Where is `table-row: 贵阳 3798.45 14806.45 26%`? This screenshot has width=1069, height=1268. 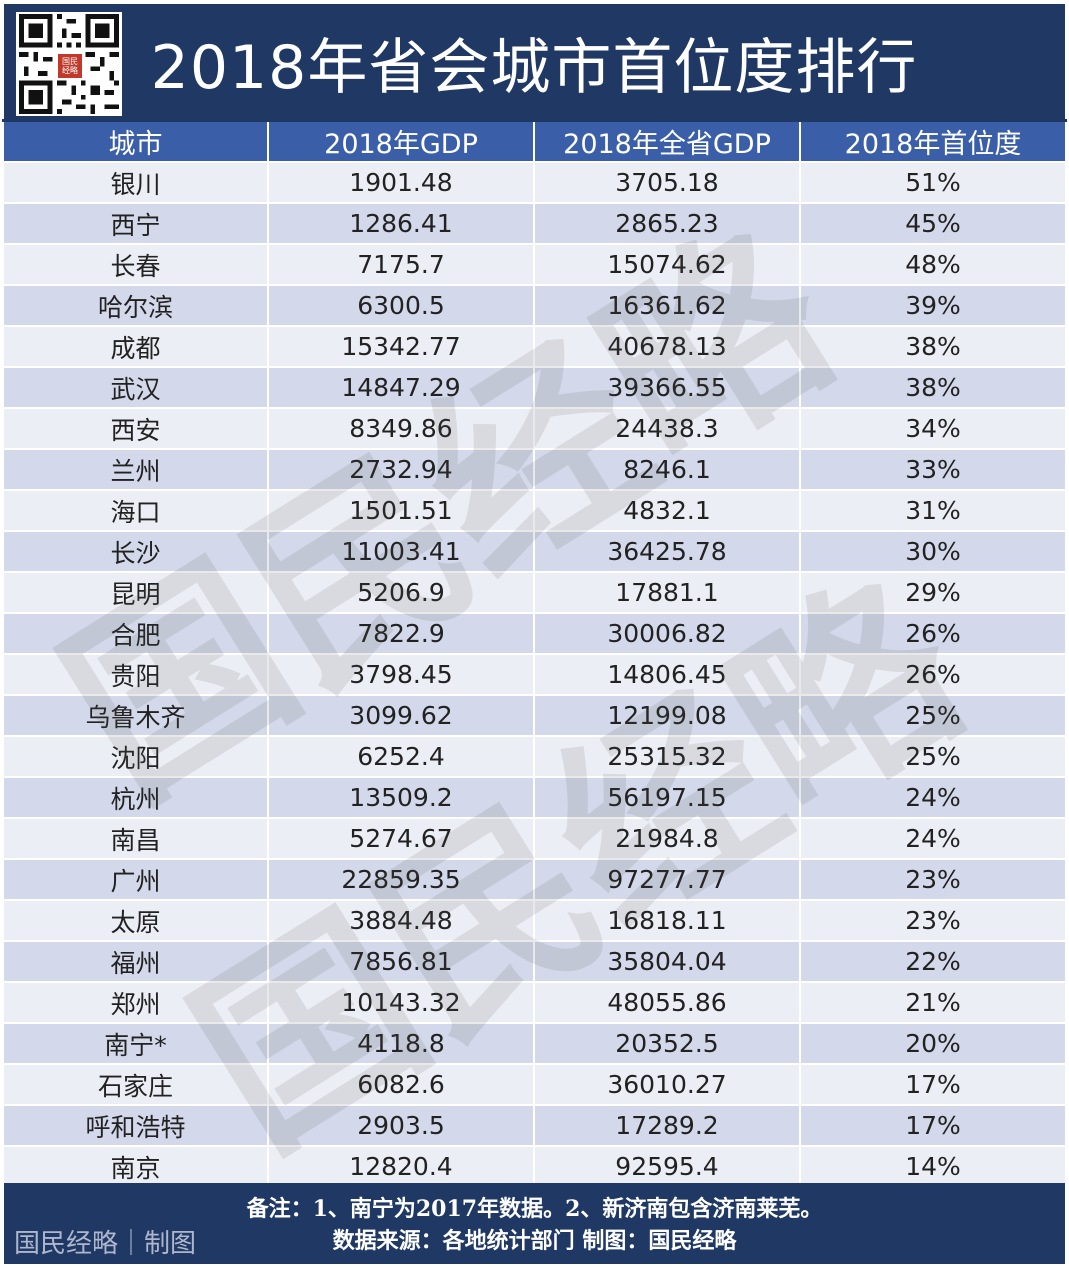 table-row: 贵阳 3798.45 14806.45 26% is located at coordinates (534, 674).